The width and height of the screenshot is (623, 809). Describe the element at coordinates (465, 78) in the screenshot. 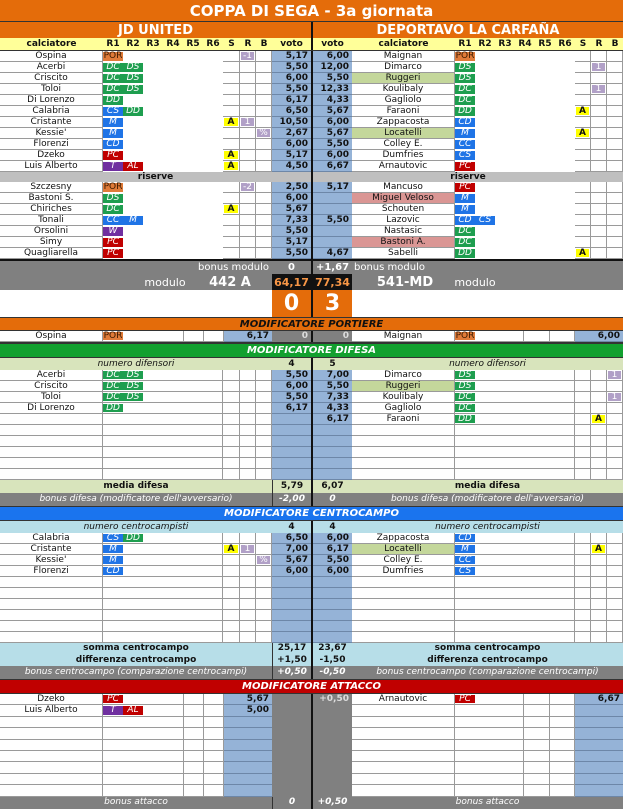

I see `role-badge: DS` at that location.